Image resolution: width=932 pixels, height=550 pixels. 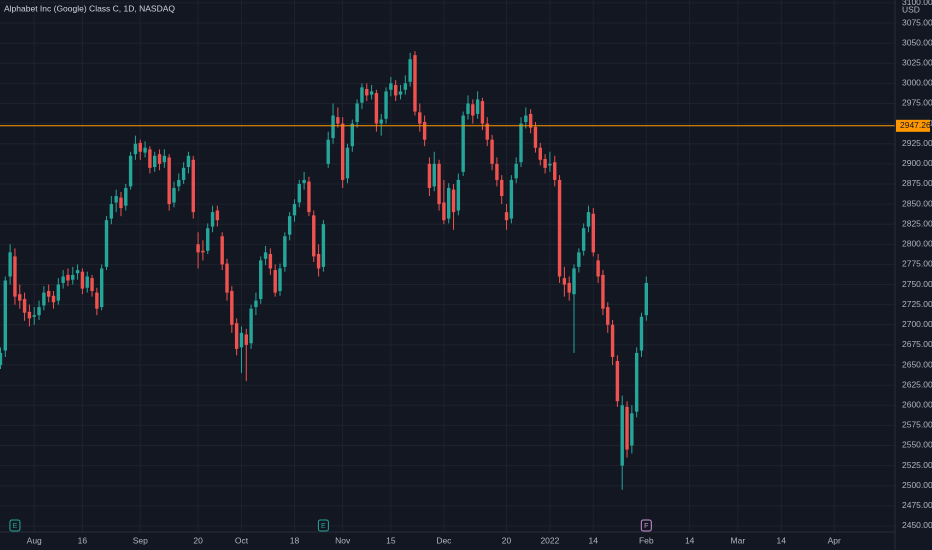 What do you see at coordinates (444, 540) in the screenshot?
I see `x-tick-label: Dec` at bounding box center [444, 540].